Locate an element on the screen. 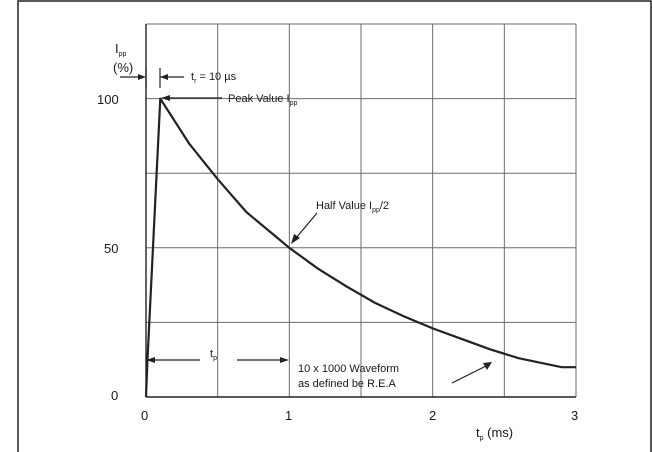 The height and width of the screenshot is (452, 652). peak-label: Peak Value Ipp is located at coordinates (262, 100).